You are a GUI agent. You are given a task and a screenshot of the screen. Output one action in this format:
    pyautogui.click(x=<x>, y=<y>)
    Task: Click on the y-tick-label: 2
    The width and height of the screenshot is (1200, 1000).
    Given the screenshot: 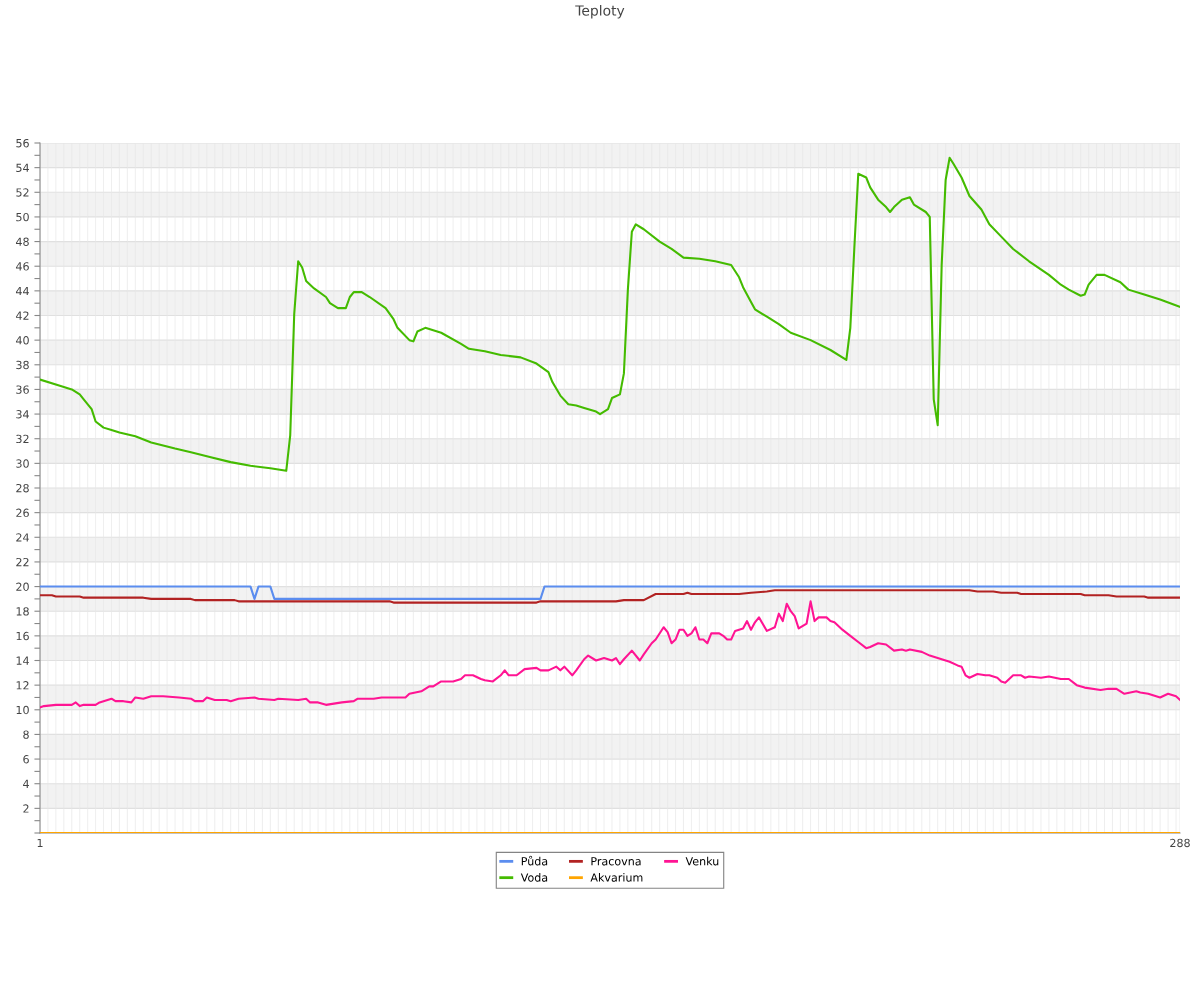 What is the action you would take?
    pyautogui.click(x=26, y=808)
    